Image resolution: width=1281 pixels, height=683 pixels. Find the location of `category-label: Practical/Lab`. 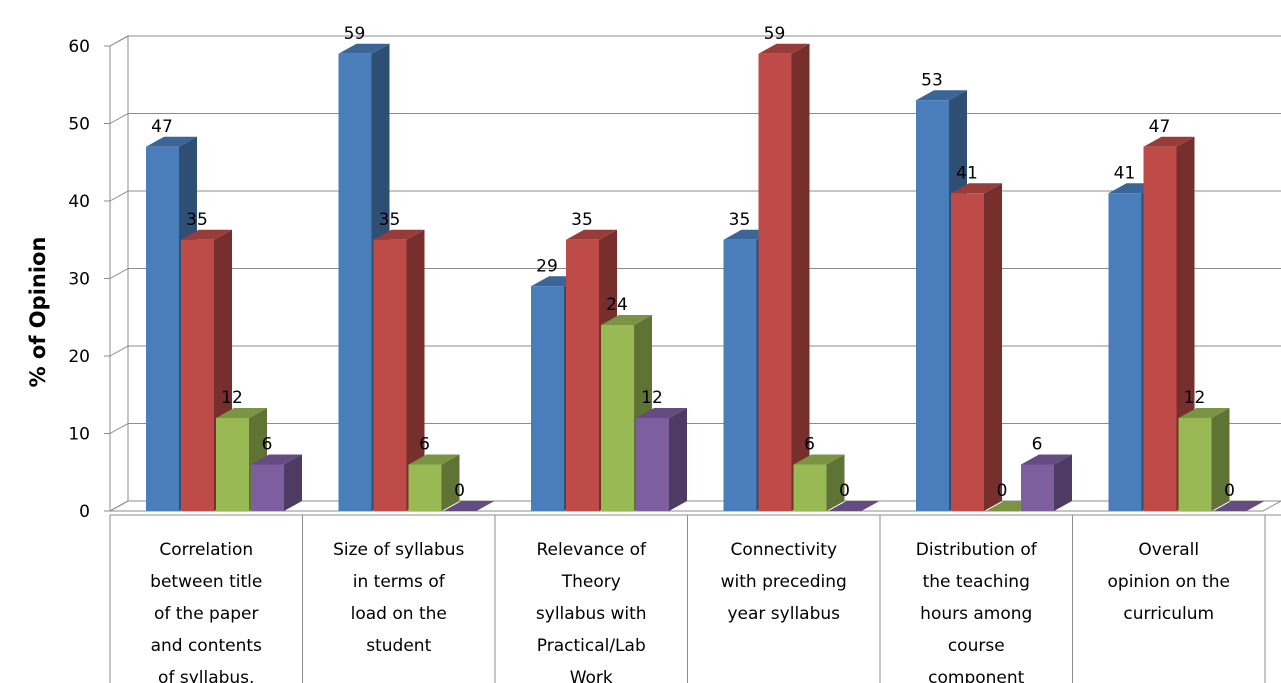

category-label: Practical/Lab is located at coordinates (591, 646).